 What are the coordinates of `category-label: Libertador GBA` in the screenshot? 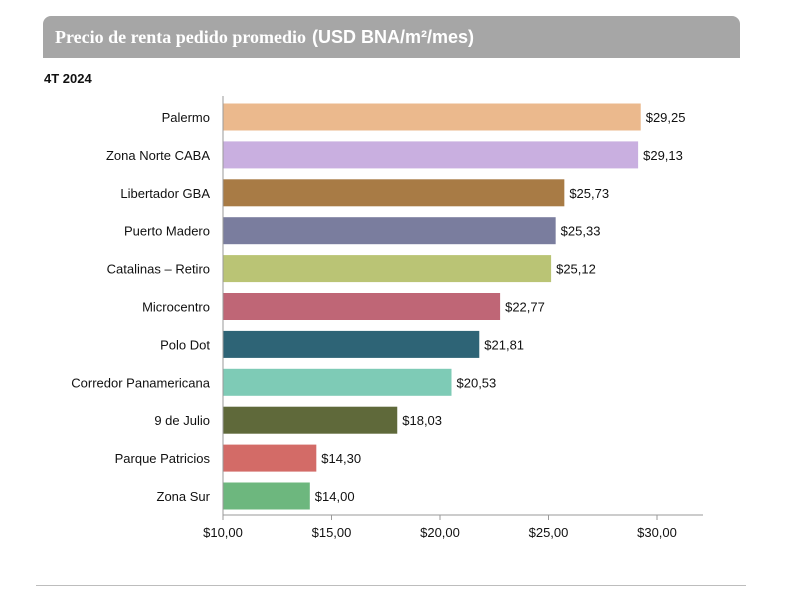 It's located at (165, 193).